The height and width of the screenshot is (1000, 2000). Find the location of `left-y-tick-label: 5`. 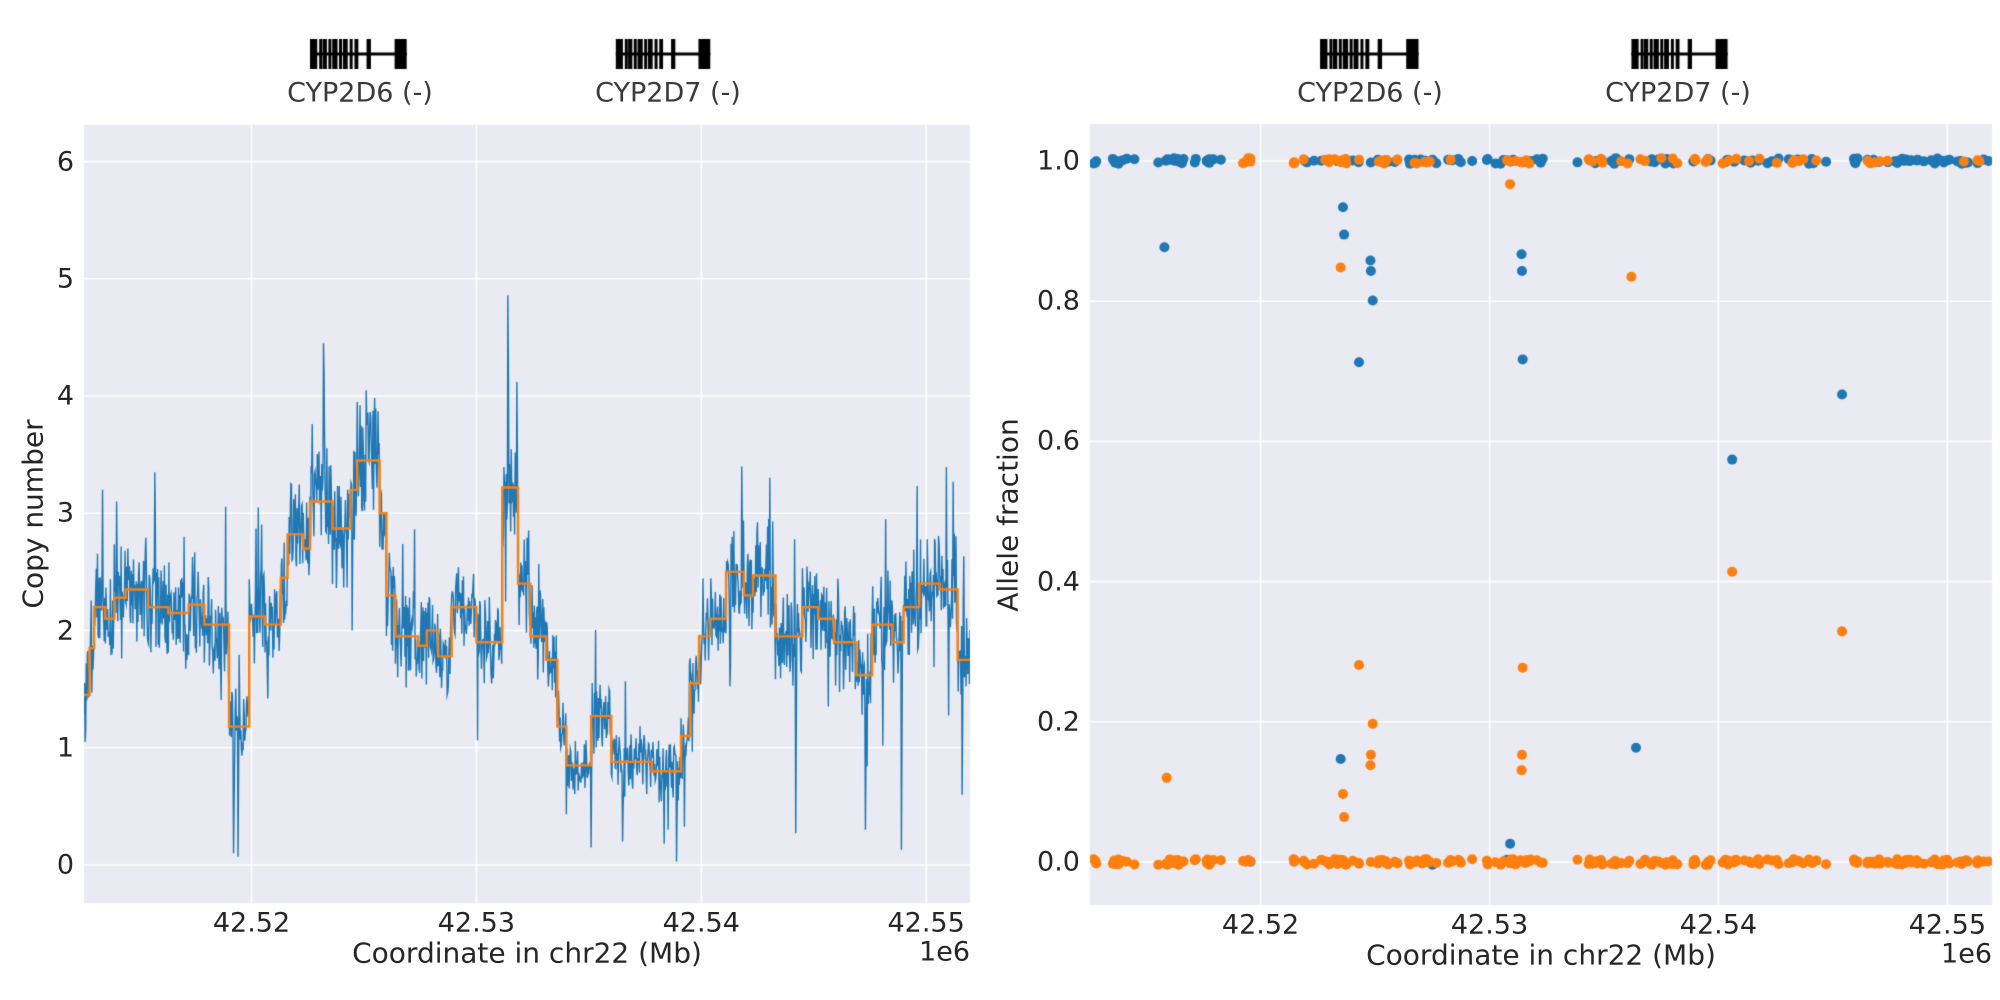

left-y-tick-label: 5 is located at coordinates (65, 279).